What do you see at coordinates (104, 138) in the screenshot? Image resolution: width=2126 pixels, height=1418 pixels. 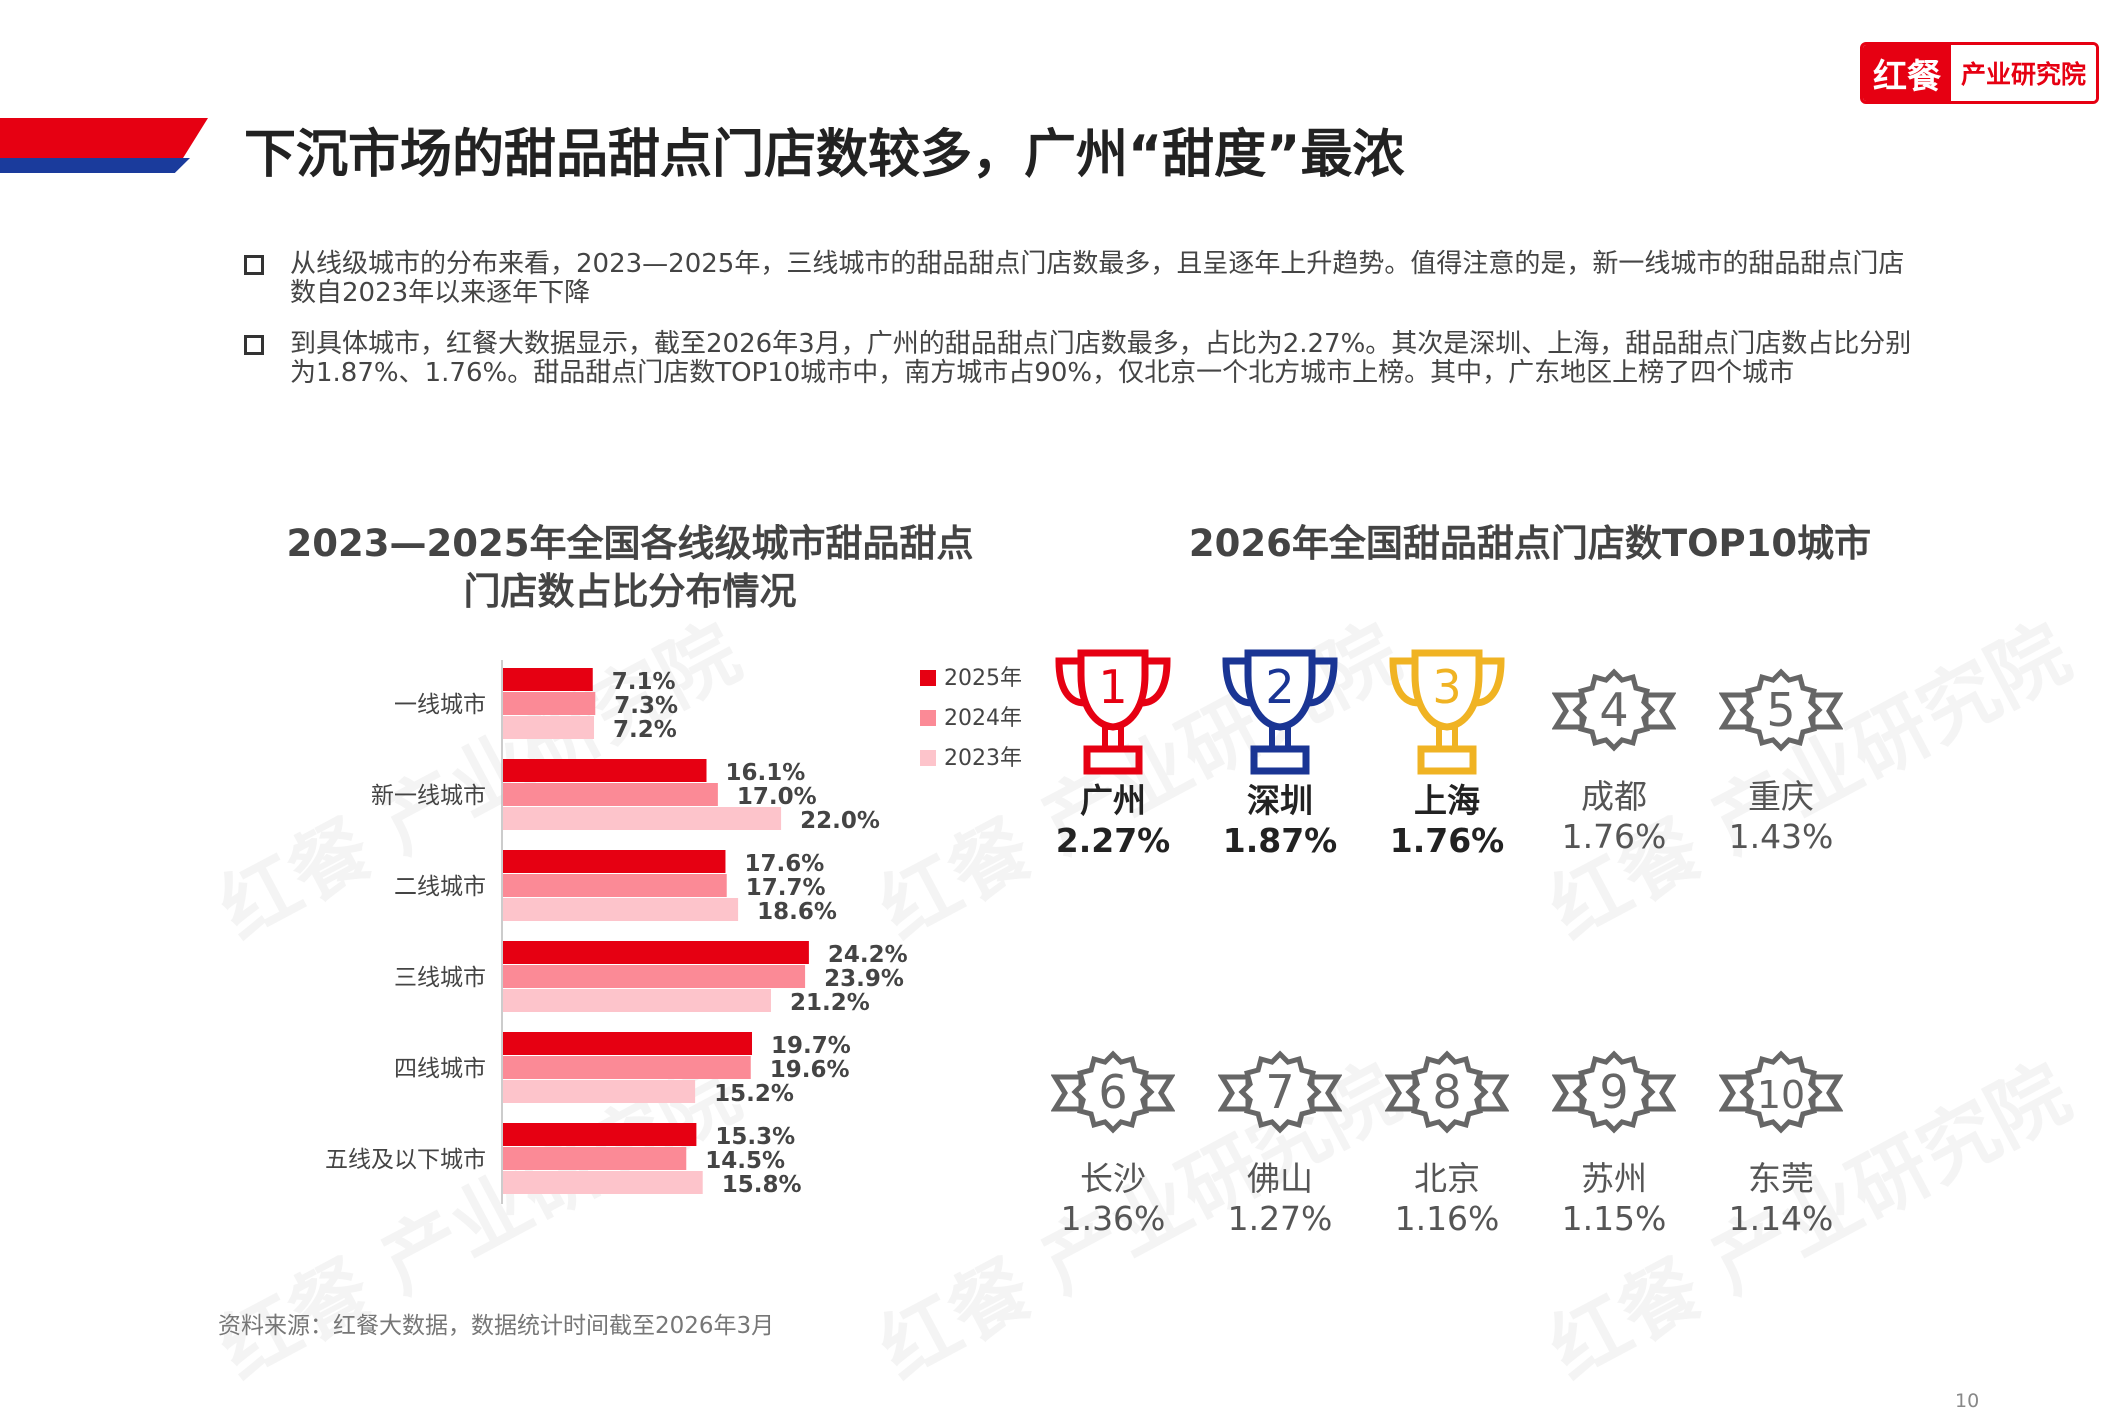 I see `header-stripe-red` at bounding box center [104, 138].